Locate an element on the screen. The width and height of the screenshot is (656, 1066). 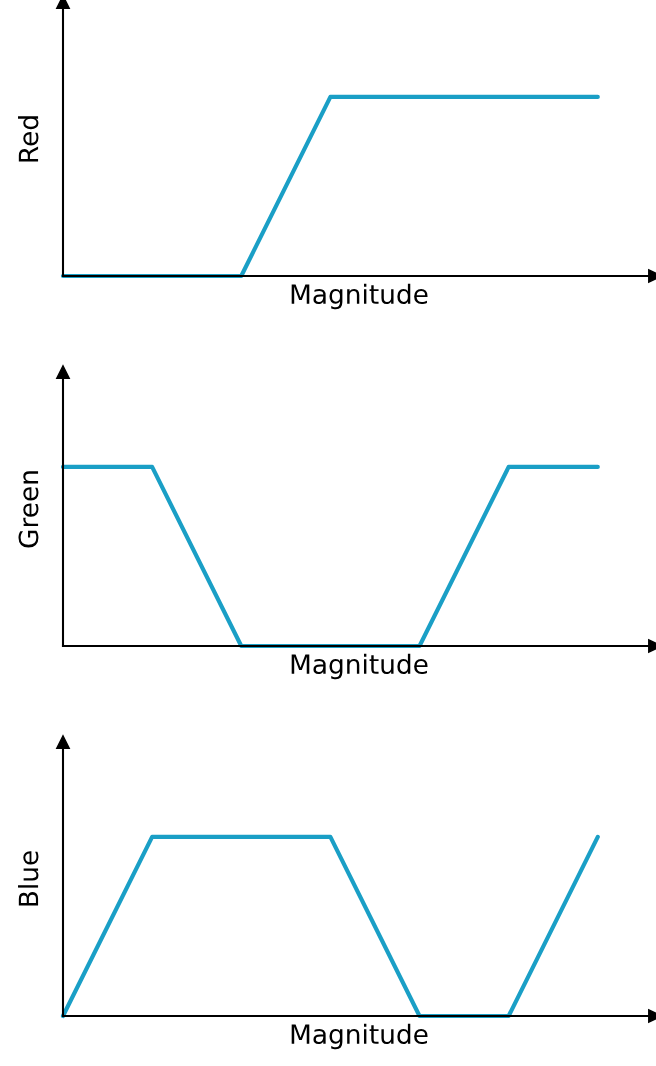
y-axis-title: Green is located at coordinates (28, 509).